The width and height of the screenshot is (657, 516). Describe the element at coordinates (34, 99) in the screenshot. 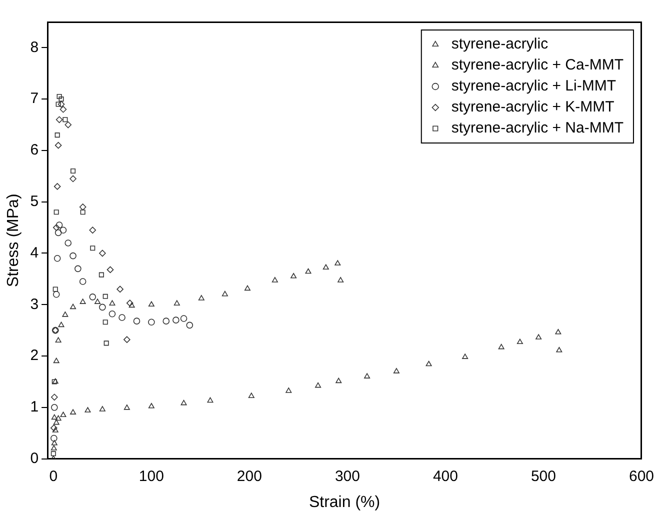

I see `y-tick-label: 7` at that location.